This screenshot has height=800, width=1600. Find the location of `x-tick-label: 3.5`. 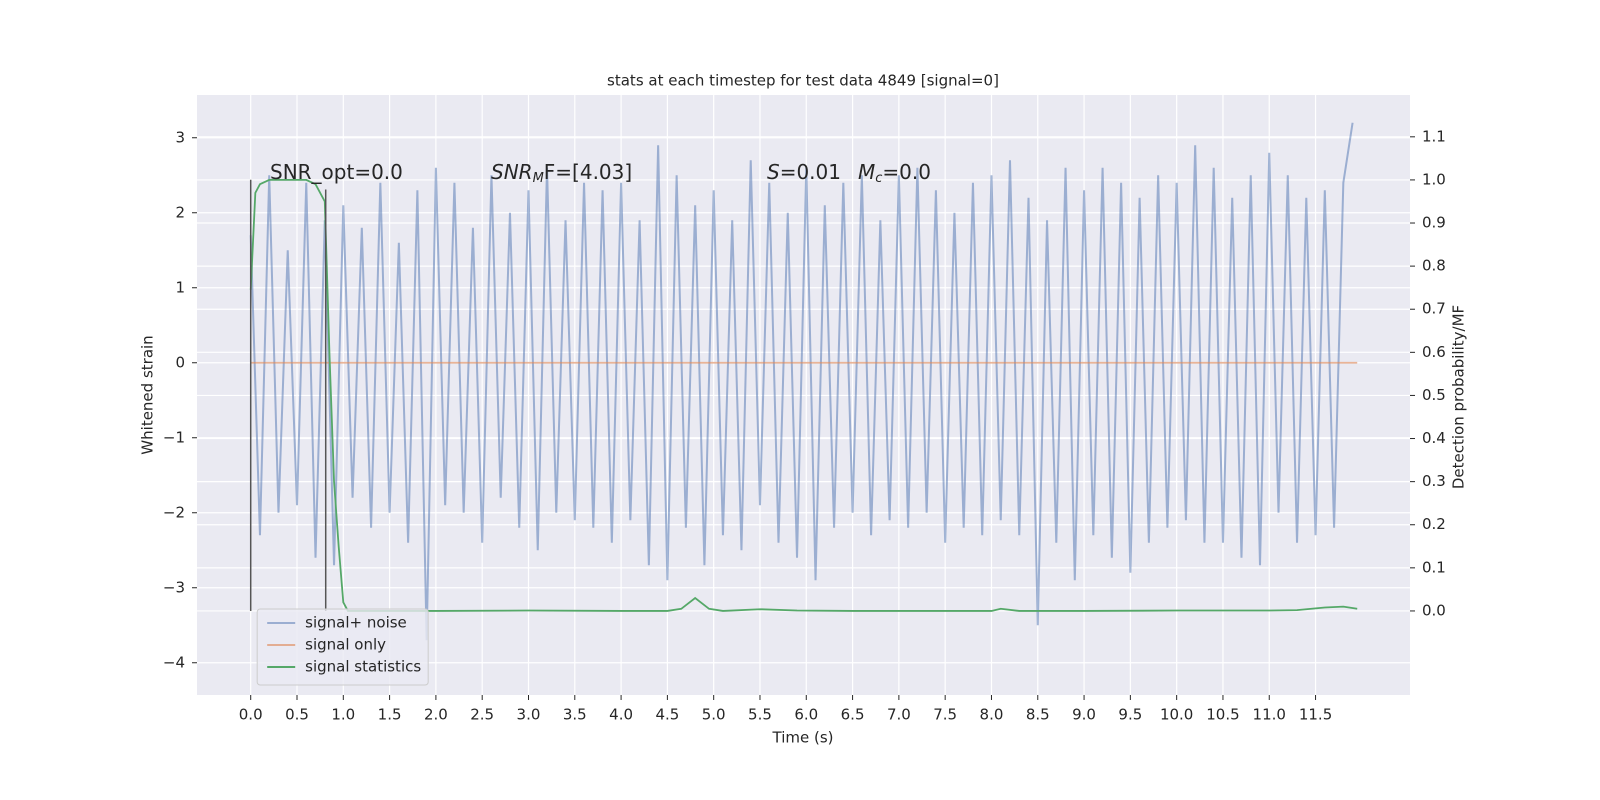

x-tick-label: 3.5 is located at coordinates (575, 715).